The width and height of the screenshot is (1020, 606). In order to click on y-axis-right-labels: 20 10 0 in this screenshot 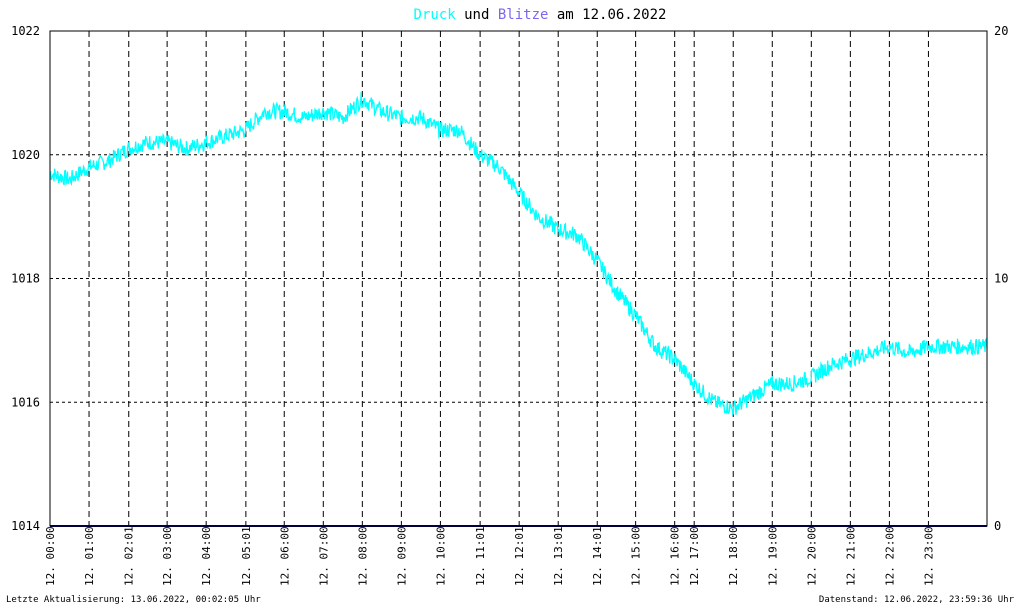, I will do `click(1001, 278)`.